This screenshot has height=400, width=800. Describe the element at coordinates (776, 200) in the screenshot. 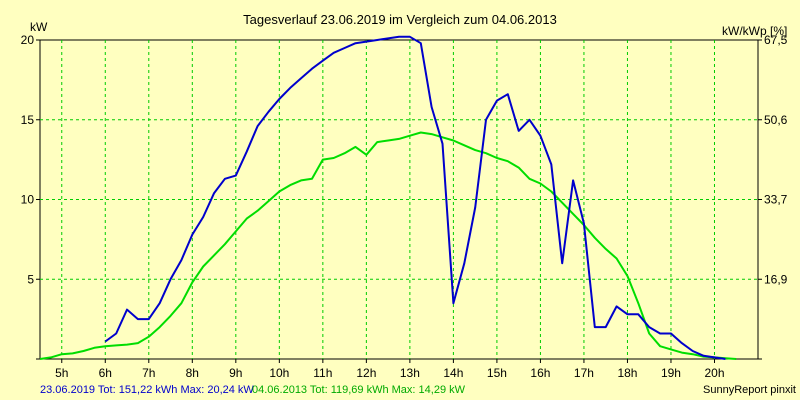

I see `y-tick-label-right: 33,7` at that location.